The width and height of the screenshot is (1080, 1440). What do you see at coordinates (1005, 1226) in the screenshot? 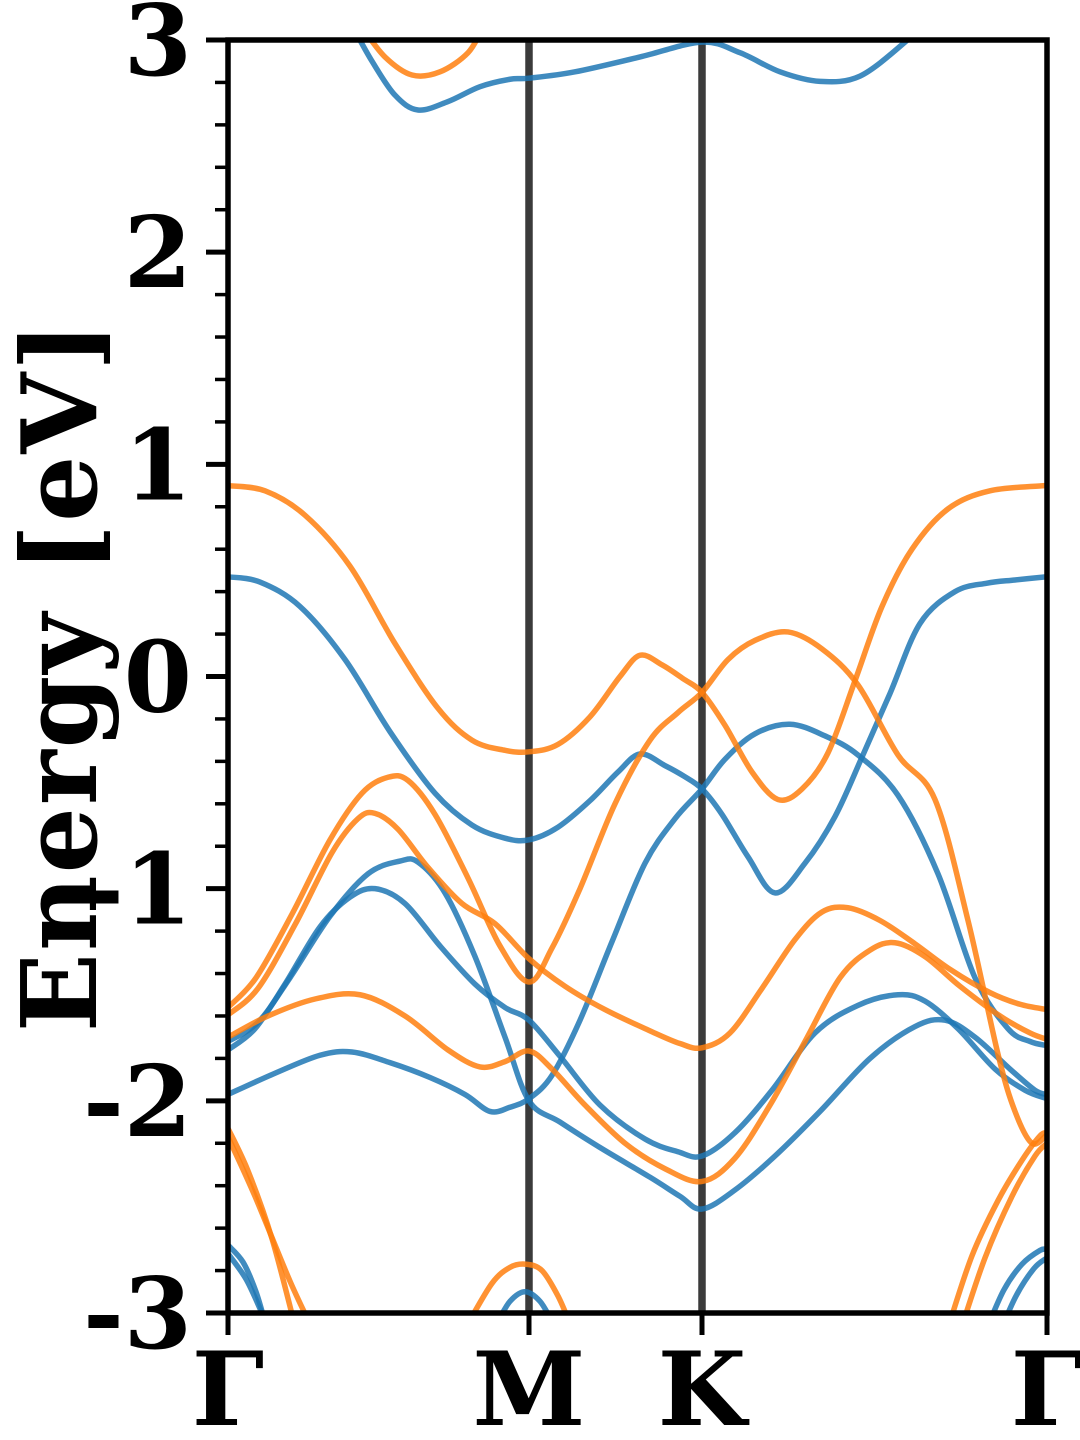
I see `orange-band-10-line` at bounding box center [1005, 1226].